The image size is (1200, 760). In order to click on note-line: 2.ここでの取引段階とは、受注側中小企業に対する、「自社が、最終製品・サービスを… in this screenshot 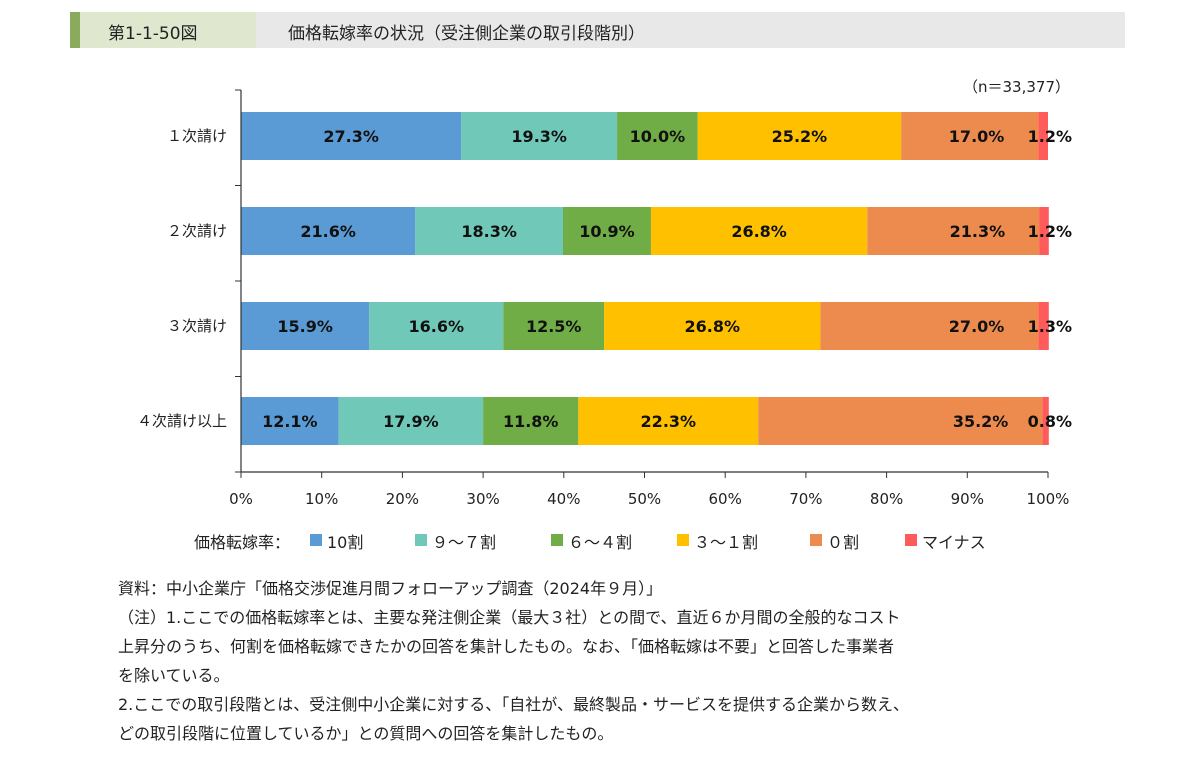, I will do `click(513, 704)`.